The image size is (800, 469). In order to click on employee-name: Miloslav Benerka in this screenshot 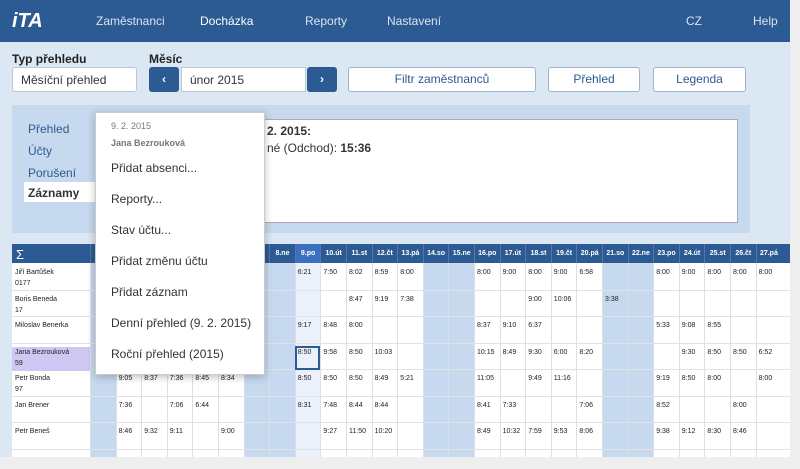, I will do `click(42, 325)`.